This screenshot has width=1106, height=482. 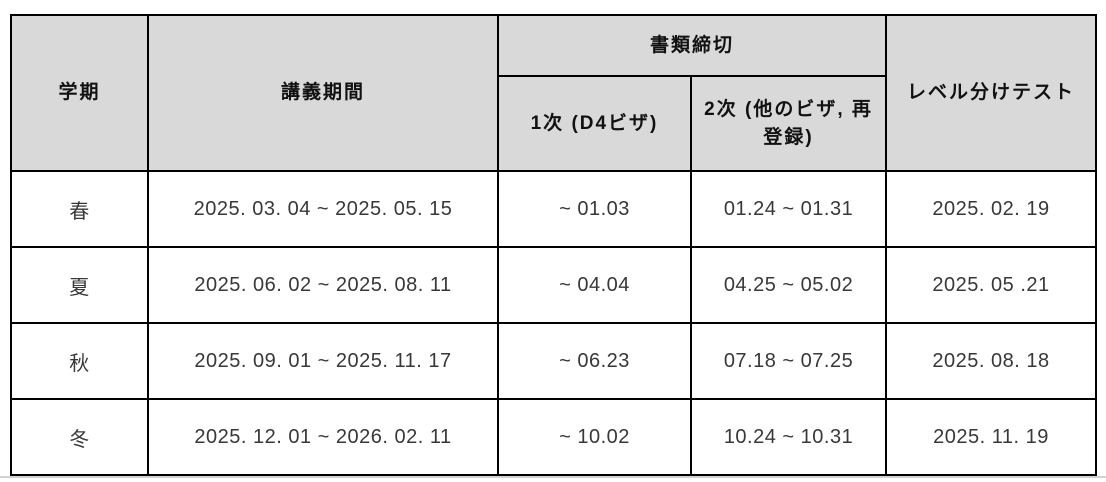 I want to click on cell-level-test-date: 2025. 11. 19, so click(x=991, y=437).